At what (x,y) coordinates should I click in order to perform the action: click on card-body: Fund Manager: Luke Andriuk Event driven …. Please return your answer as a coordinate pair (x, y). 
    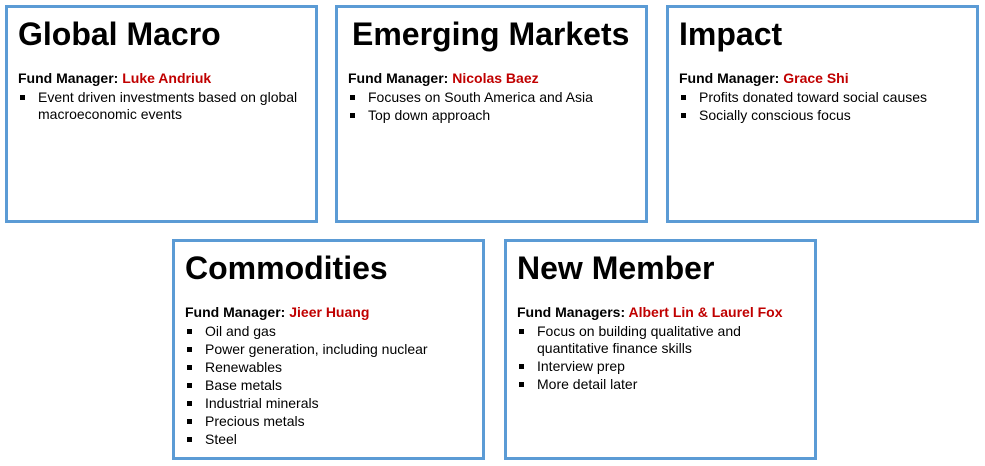
    Looking at the image, I should click on (162, 97).